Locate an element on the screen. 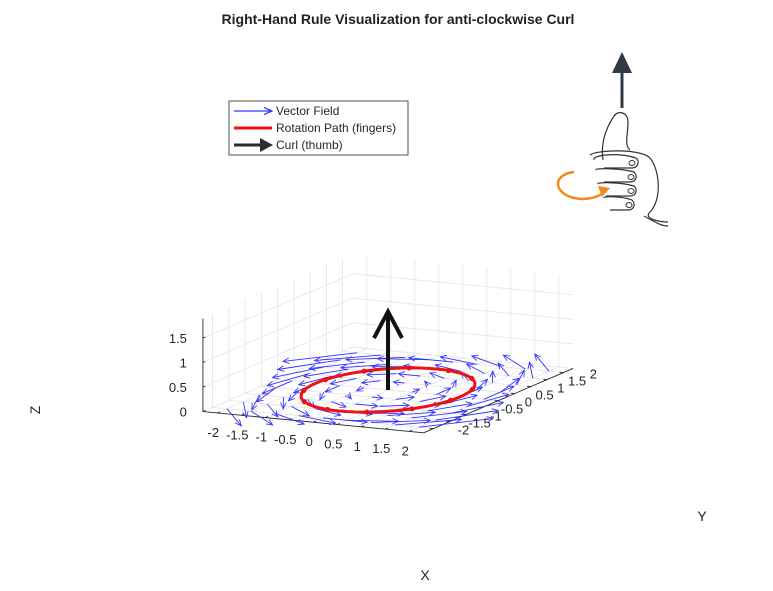 Image resolution: width=773 pixels, height=591 pixels. x-tick-label: 0.5 is located at coordinates (333, 444).